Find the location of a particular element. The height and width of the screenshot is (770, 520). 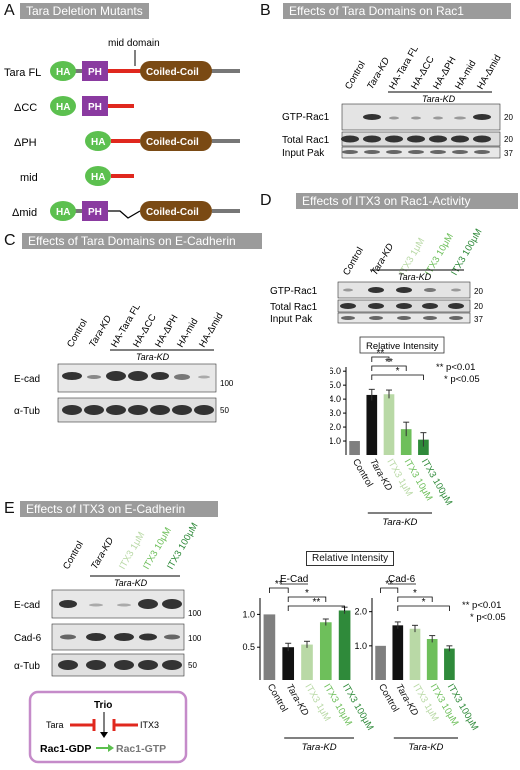

svg-text: Cad-6 is located at coordinates (28, 638).